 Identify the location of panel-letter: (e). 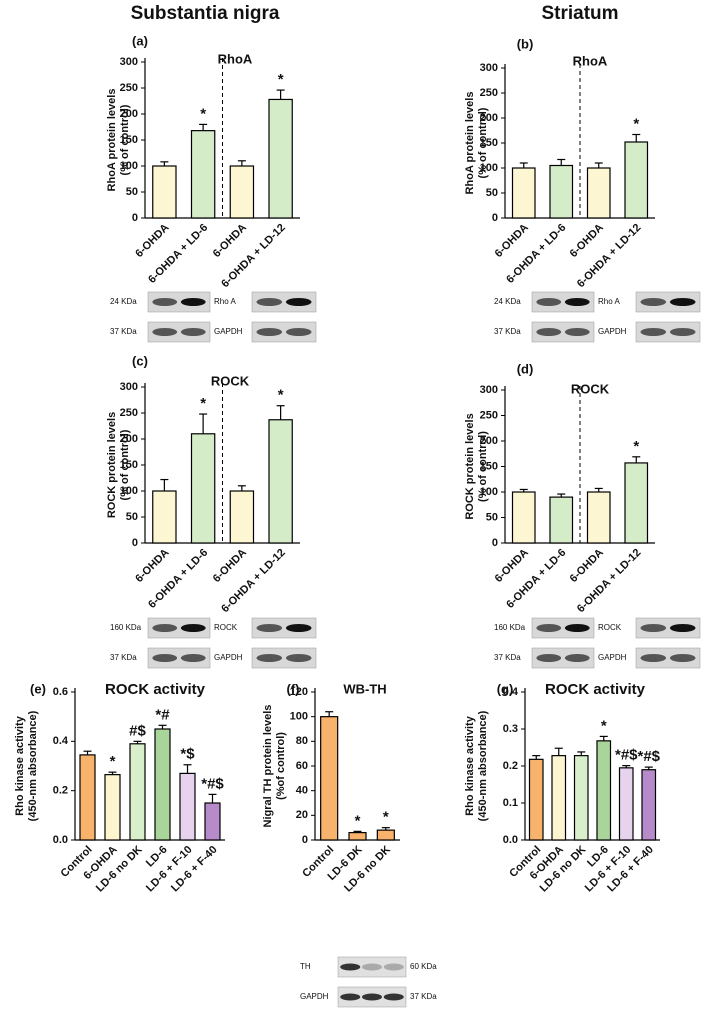
(38, 688).